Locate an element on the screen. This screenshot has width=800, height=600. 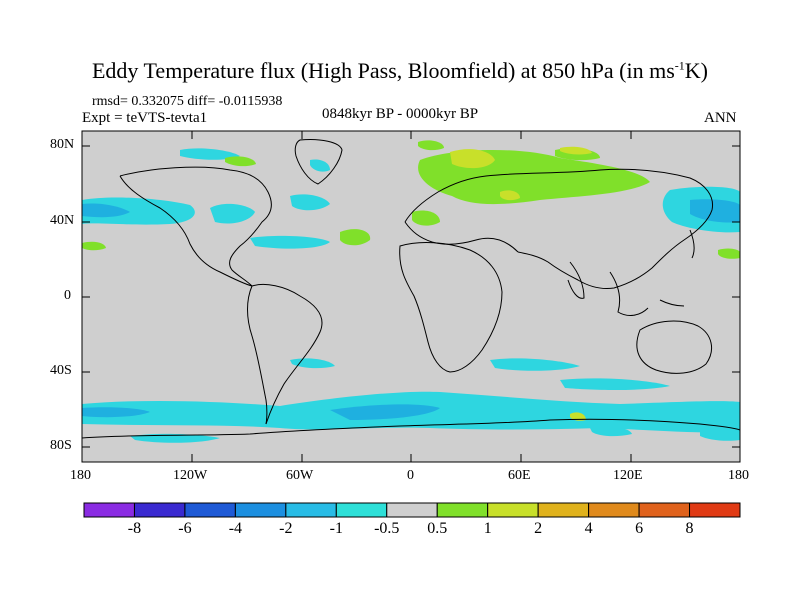
experiment-label: Expt = teVTS-tevta1 is located at coordinates (145, 118).